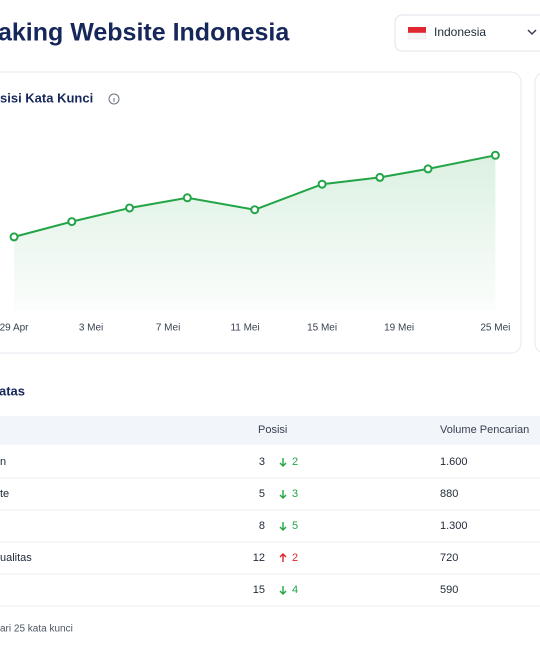  I want to click on position: 15, so click(259, 590).